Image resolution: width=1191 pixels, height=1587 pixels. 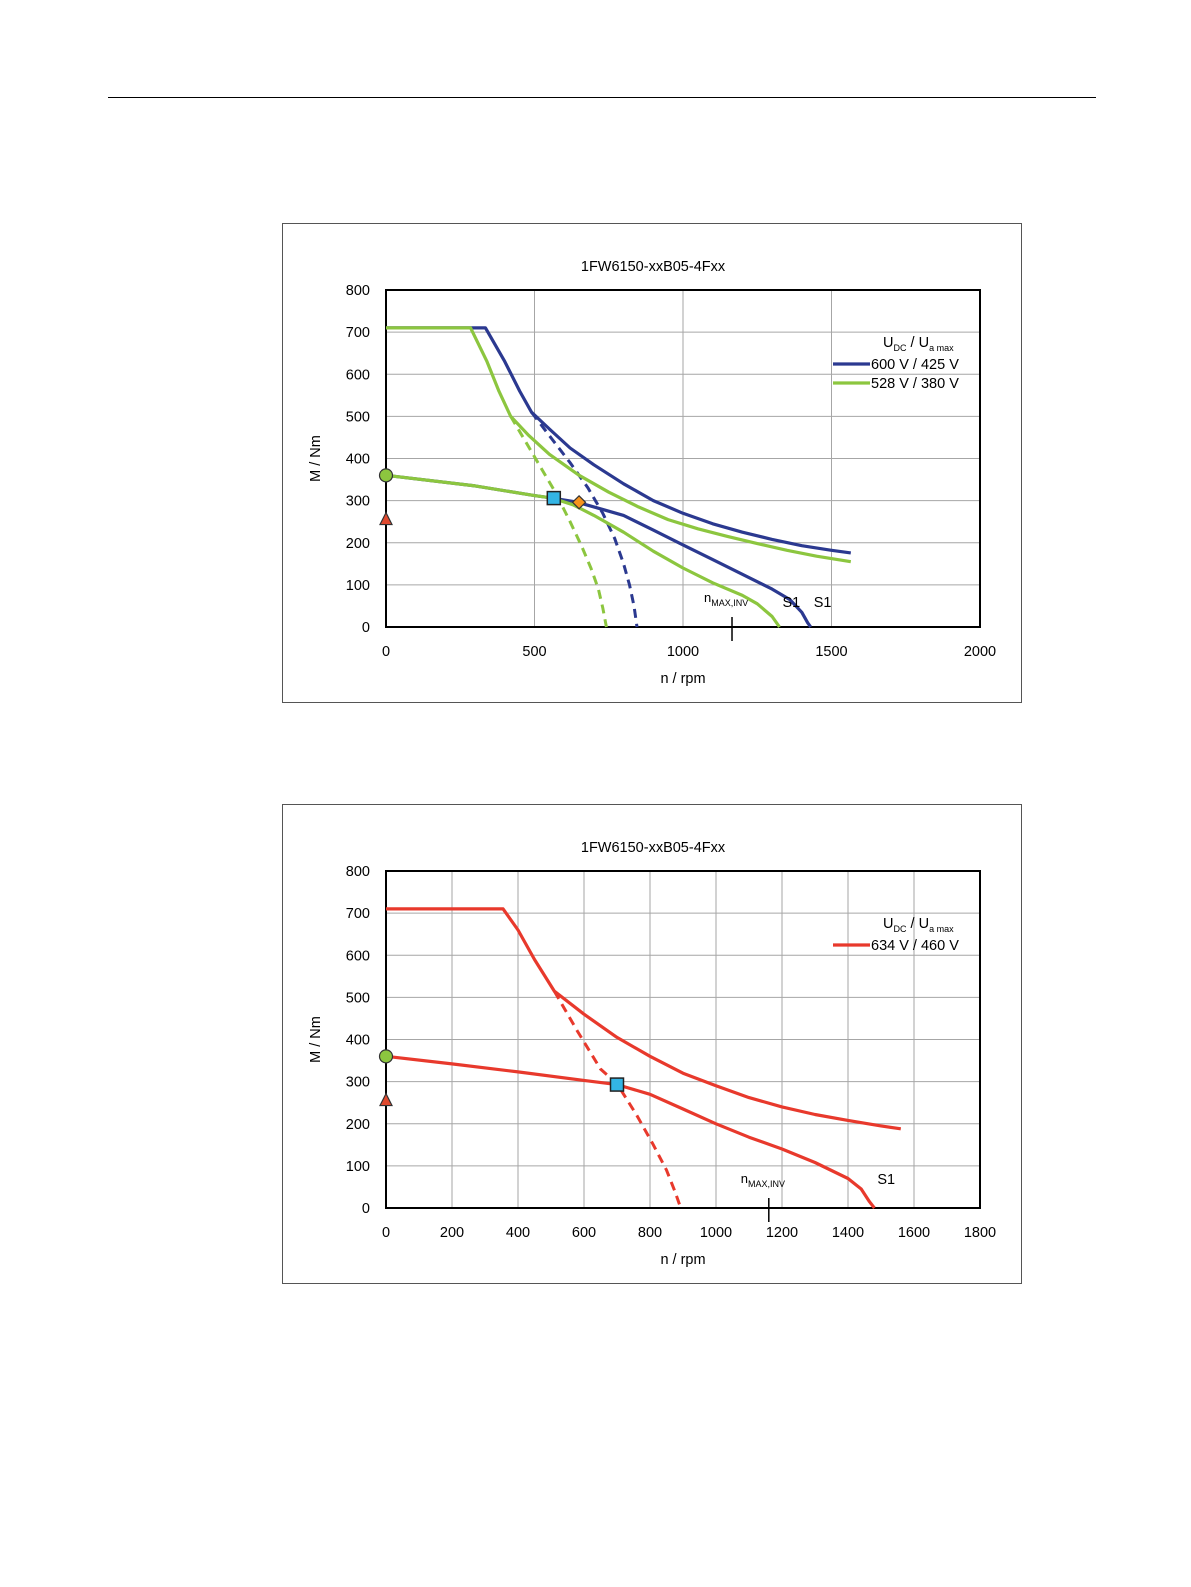 What do you see at coordinates (915, 946) in the screenshot?
I see `legend-entry-label: 634 V / 460 V` at bounding box center [915, 946].